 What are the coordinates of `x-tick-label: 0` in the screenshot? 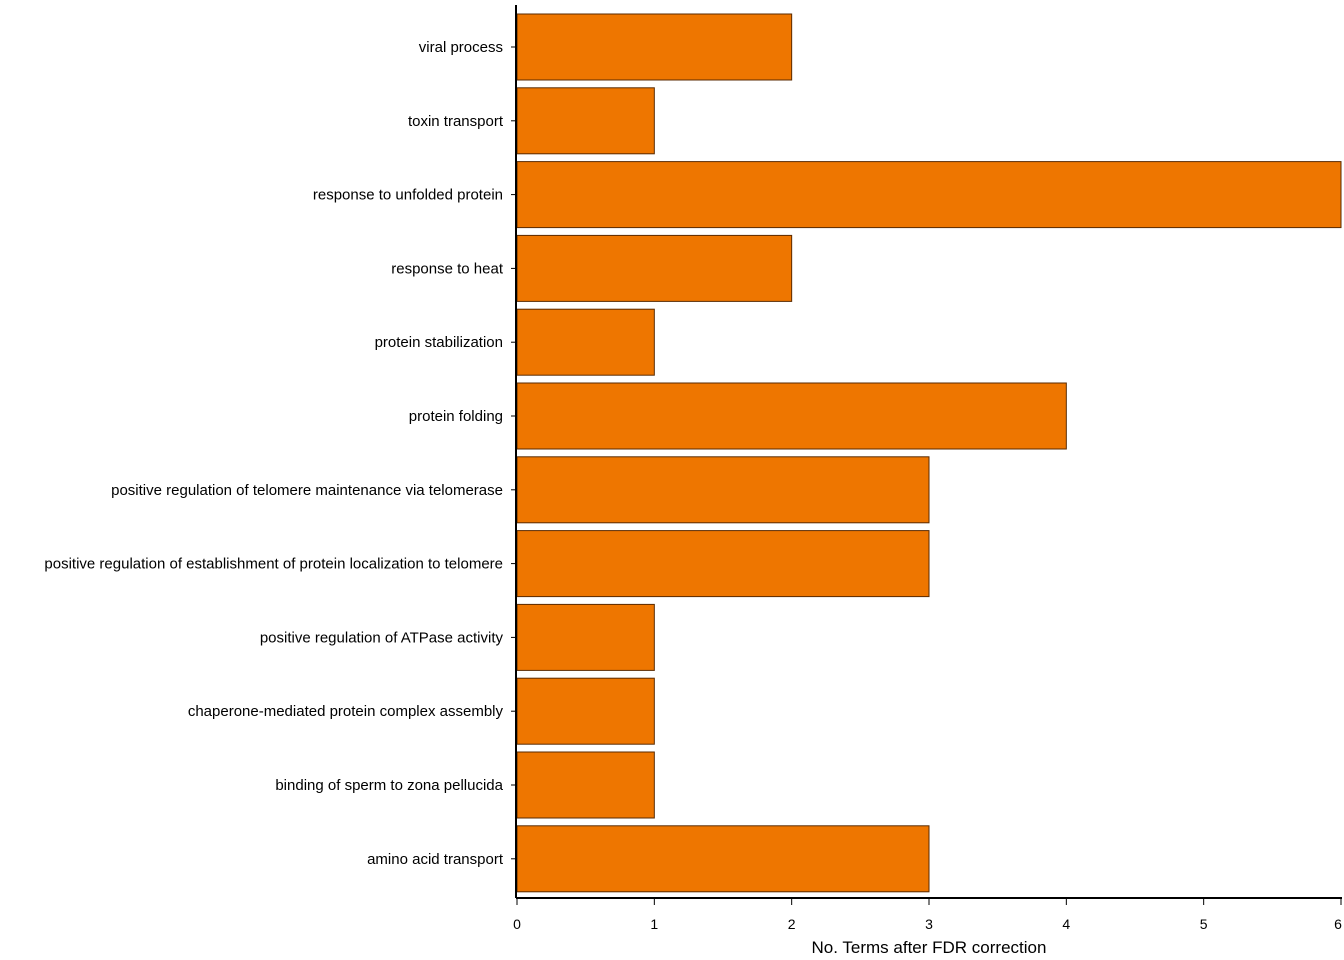 It's located at (517, 924).